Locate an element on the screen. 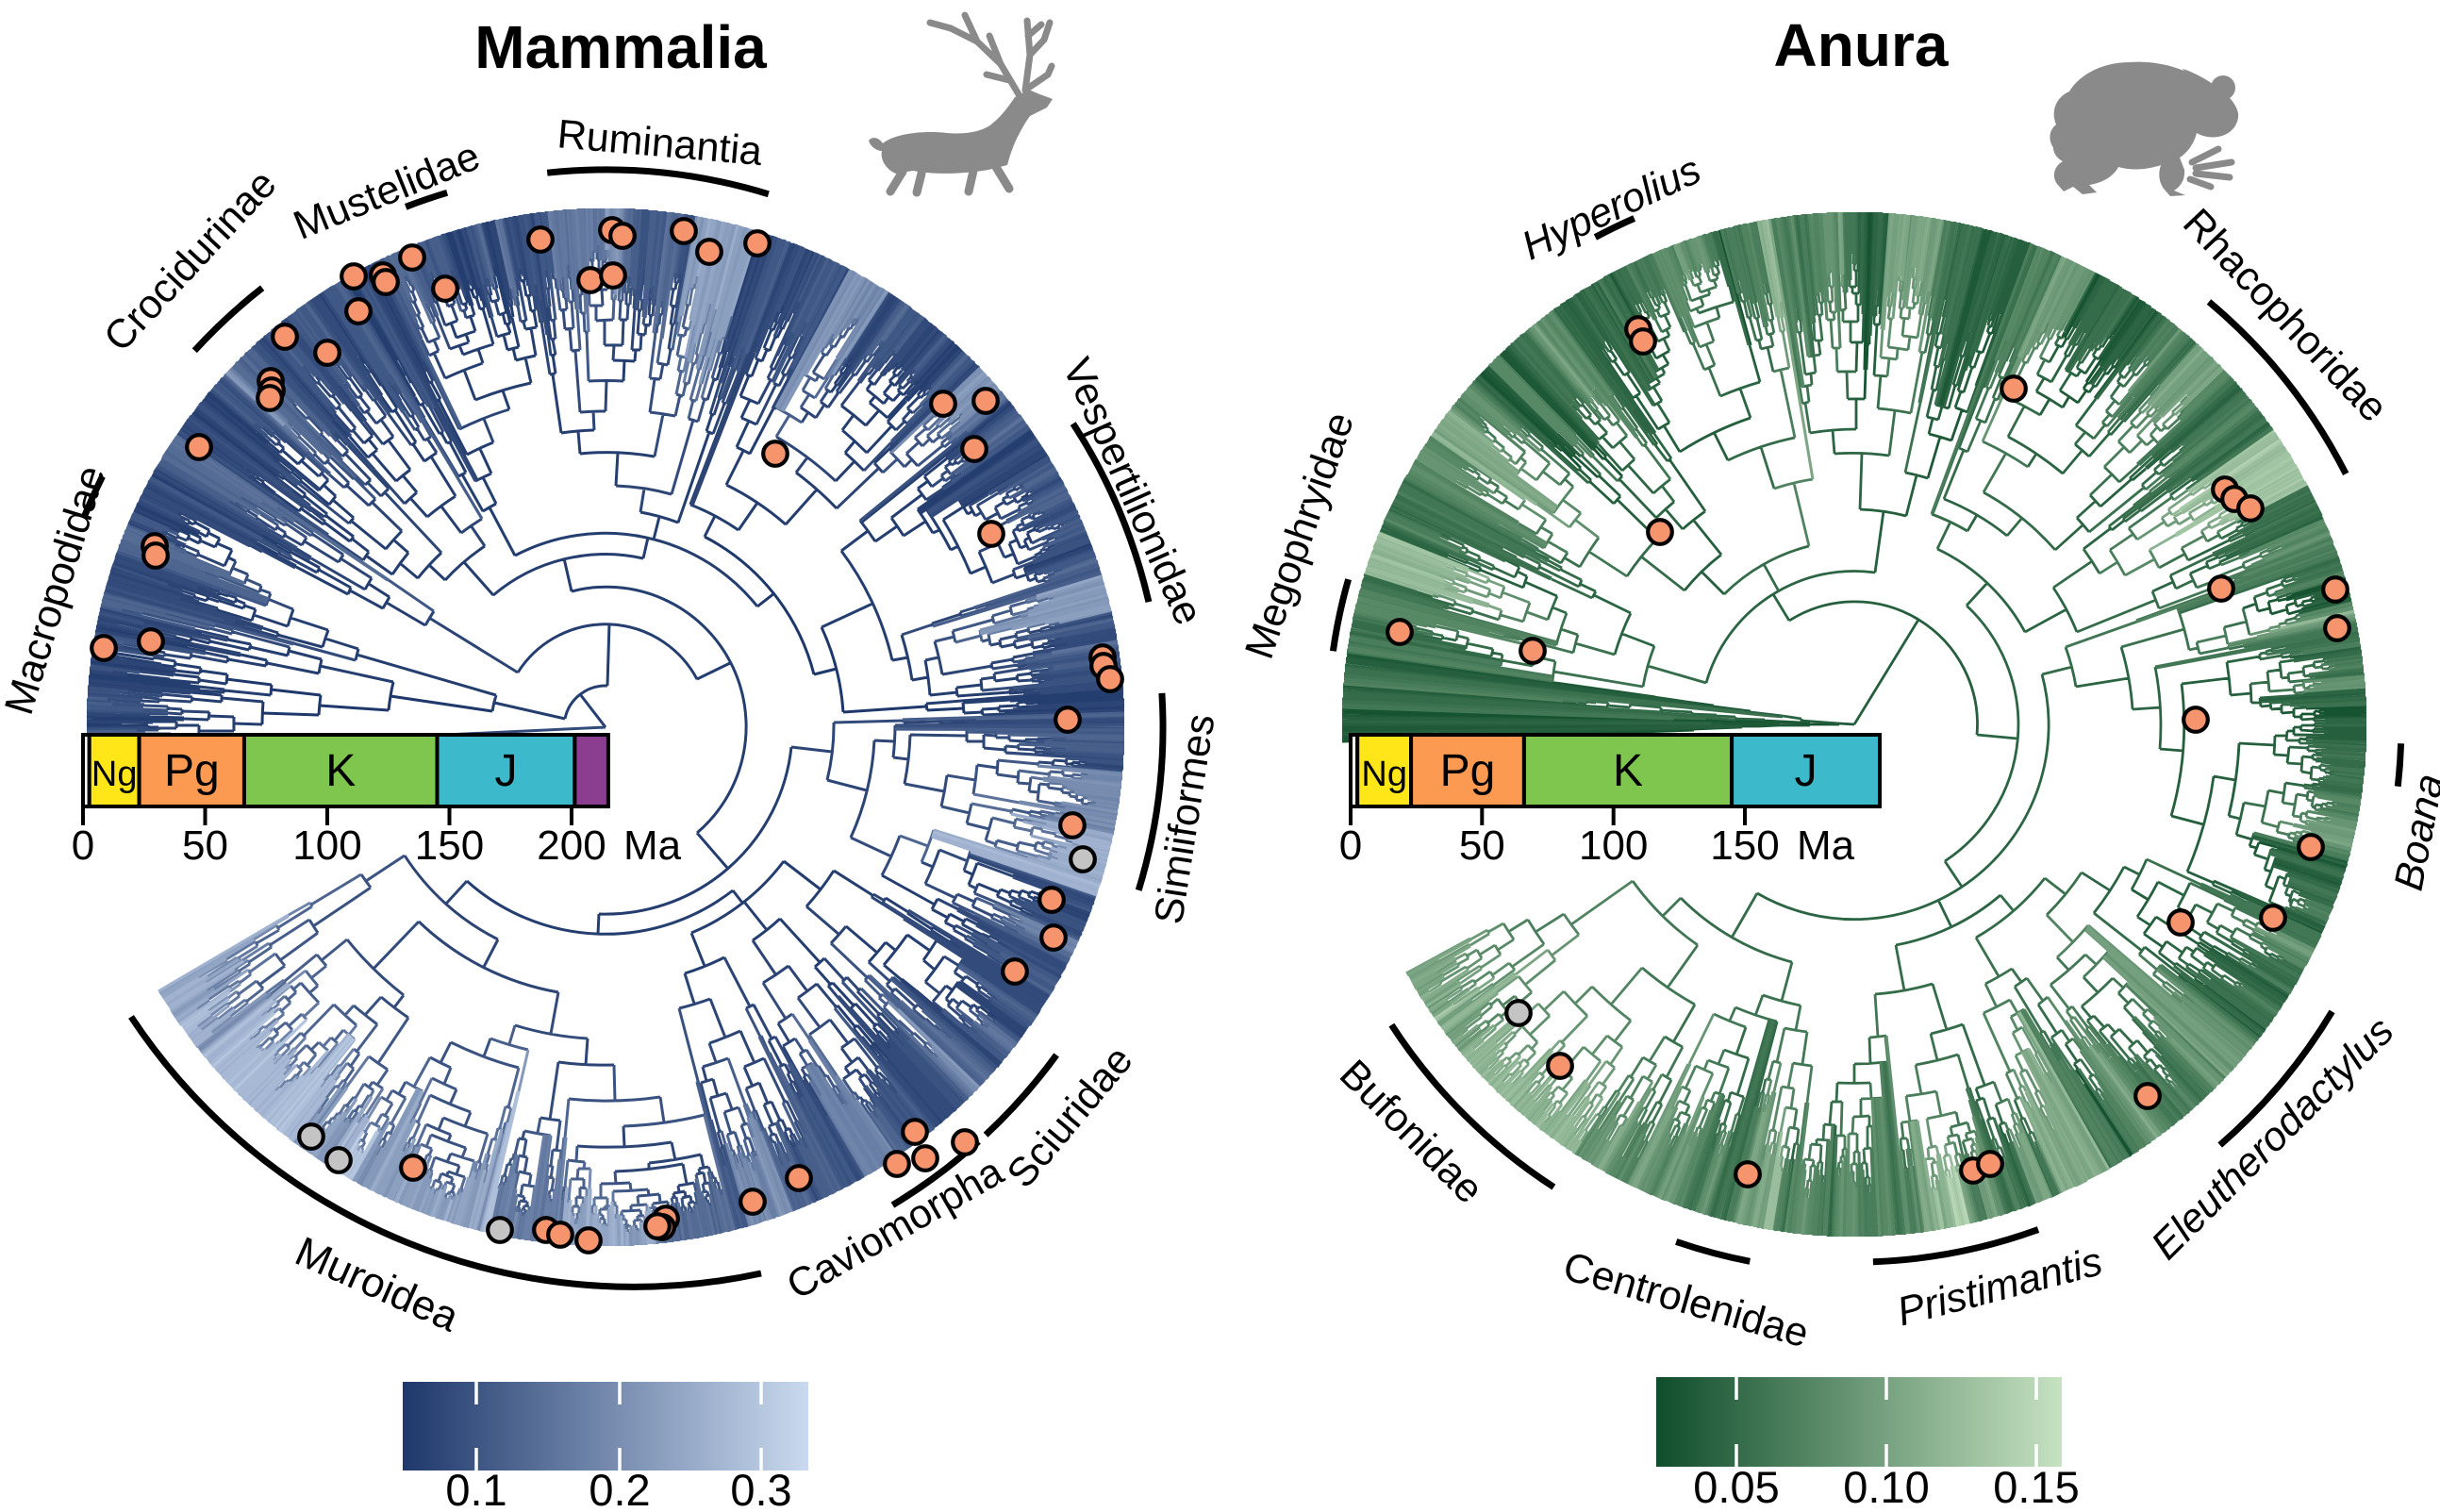  svg-text: 0.15 is located at coordinates (2036, 1484).